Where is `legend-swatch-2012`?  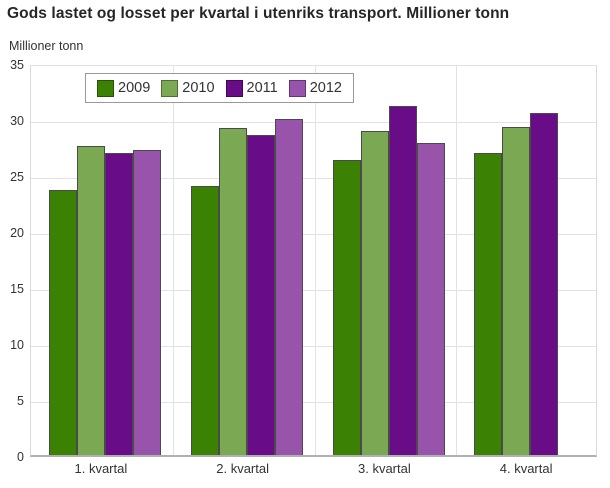 legend-swatch-2012 is located at coordinates (297, 88).